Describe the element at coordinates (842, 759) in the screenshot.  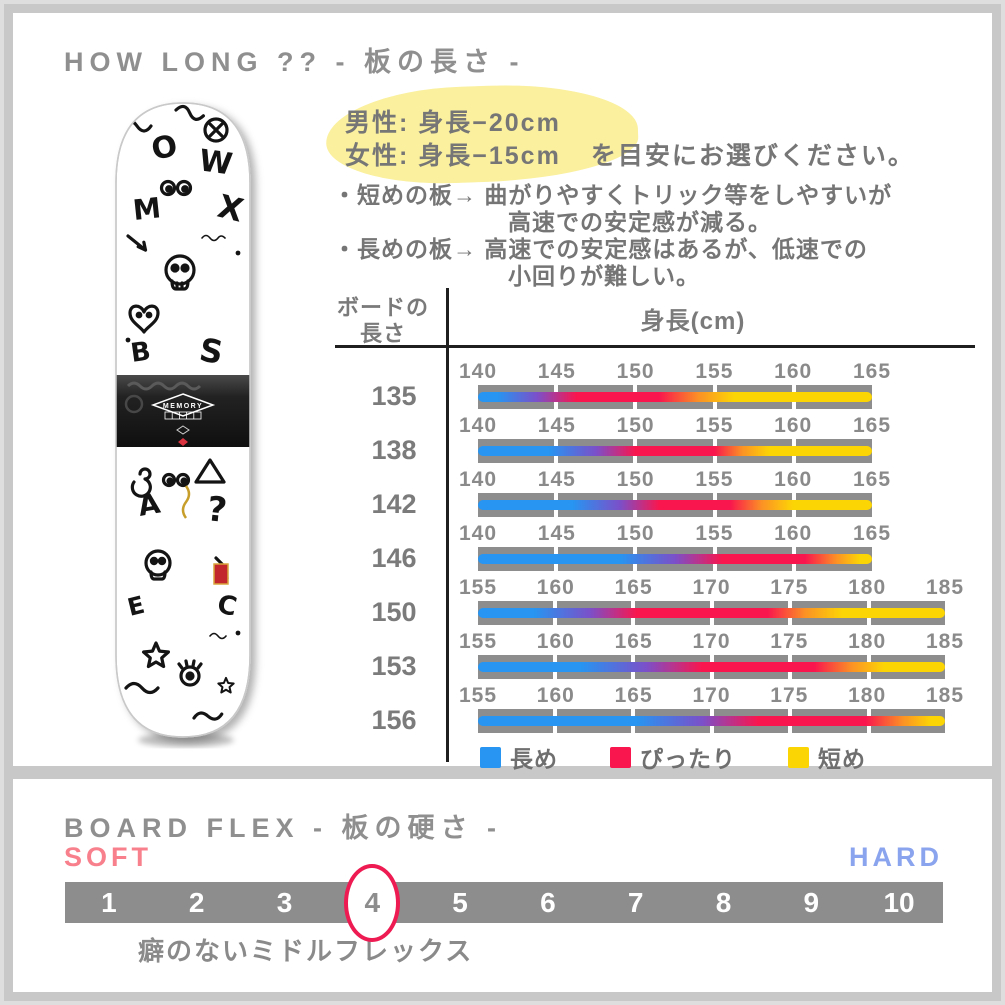
I see `legend-label: 短め` at that location.